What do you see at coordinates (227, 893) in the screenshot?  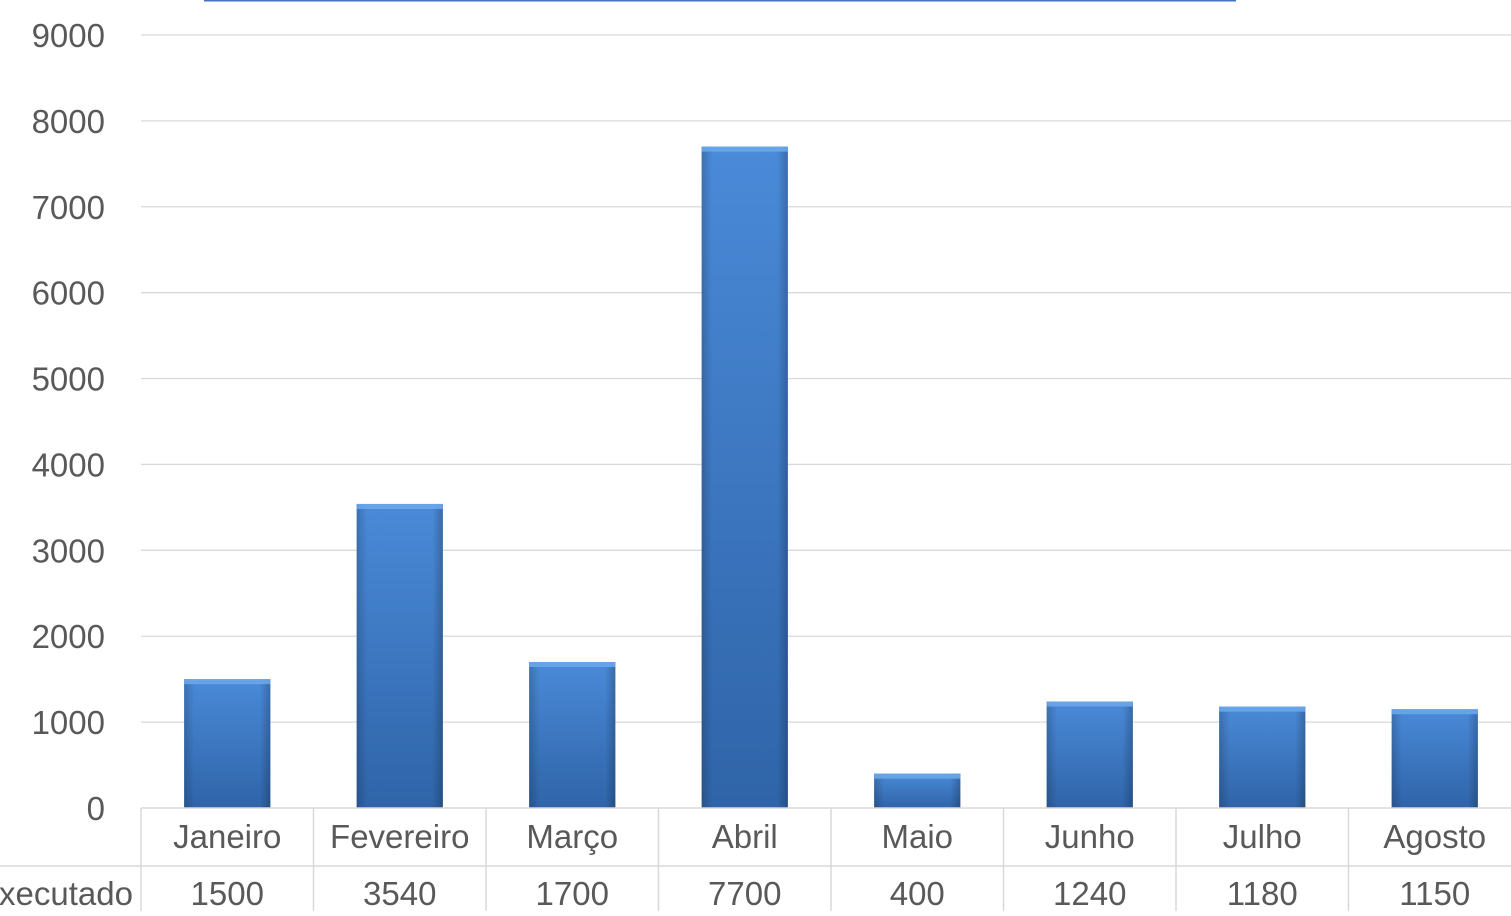 I see `table-value: 1500` at bounding box center [227, 893].